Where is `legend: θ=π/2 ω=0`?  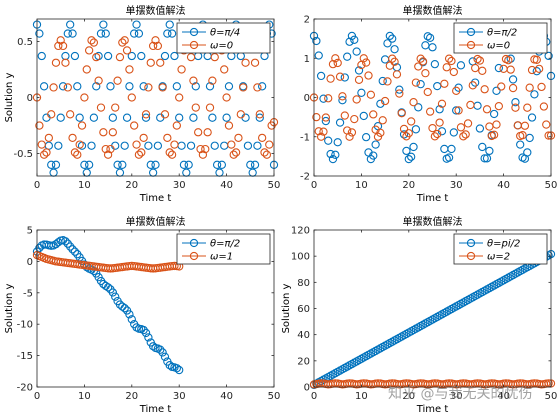
legend: θ=π/2 ω=0 is located at coordinates (500, 38).